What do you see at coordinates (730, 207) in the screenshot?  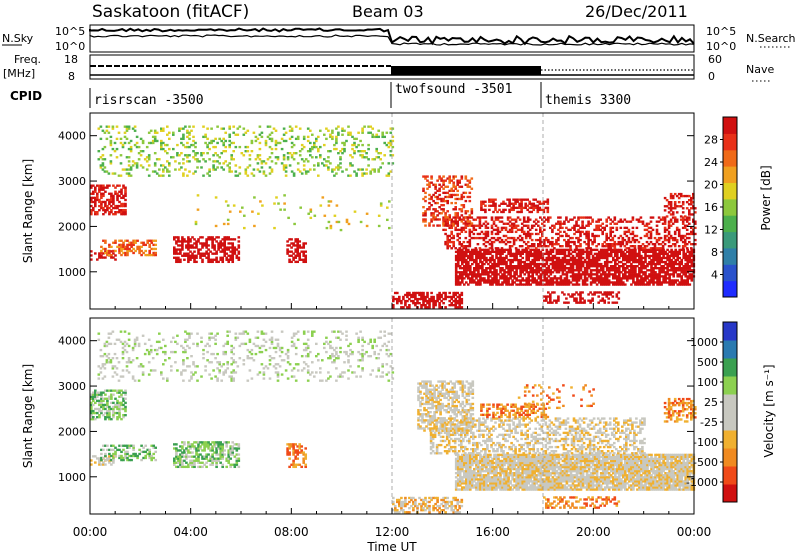 I see `colorbar-swatch` at bounding box center [730, 207].